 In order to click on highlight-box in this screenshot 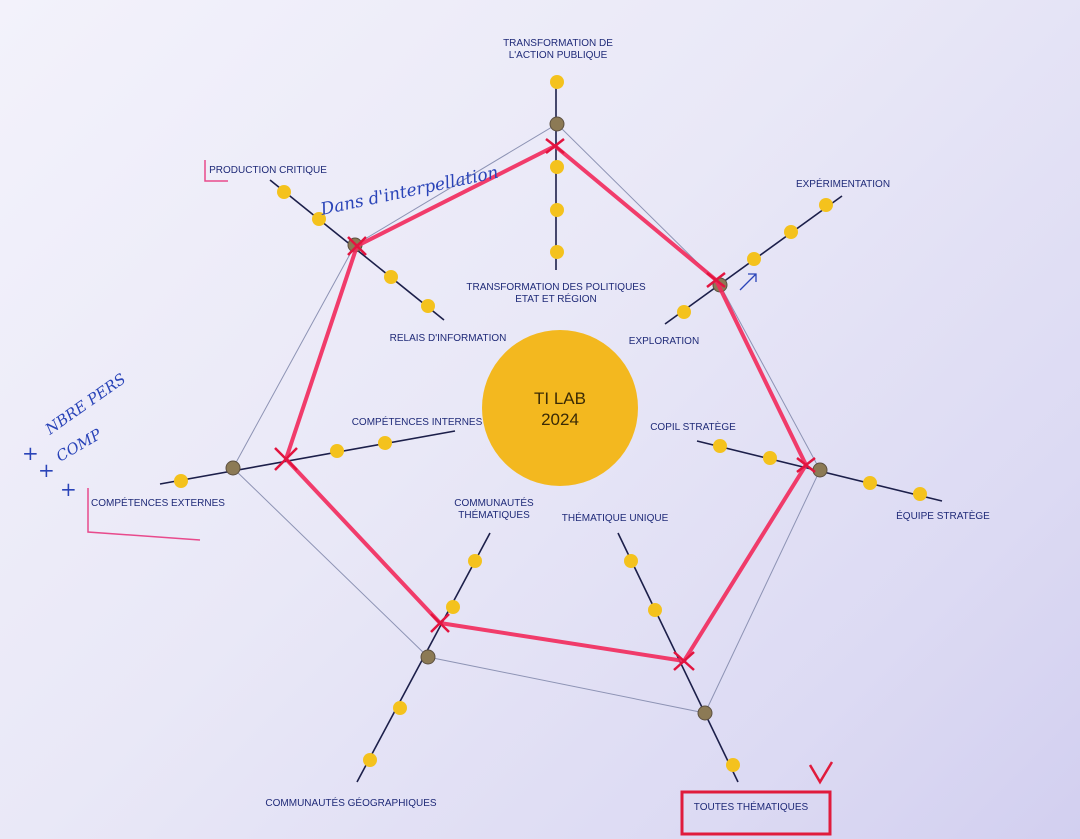, I will do `click(756, 813)`.